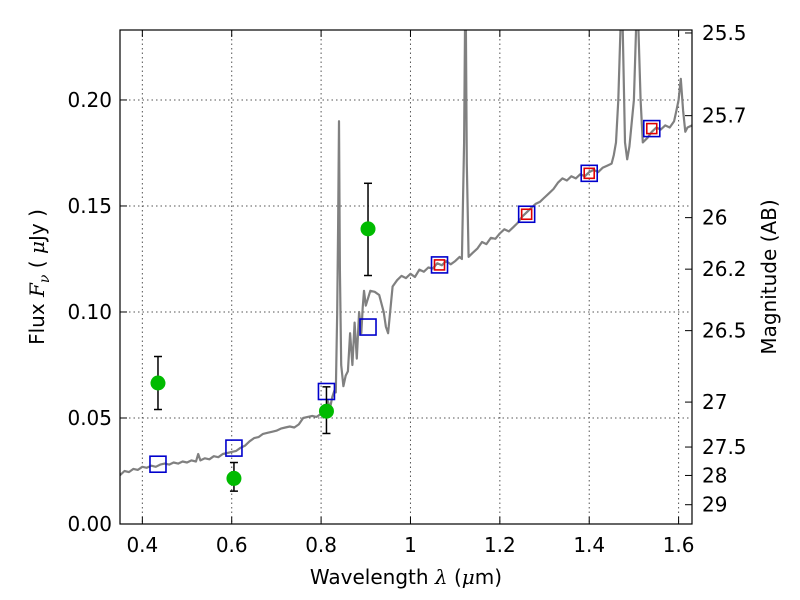 This screenshot has height=600, width=800. I want to click on x-tick-label: 1.2, so click(500, 545).